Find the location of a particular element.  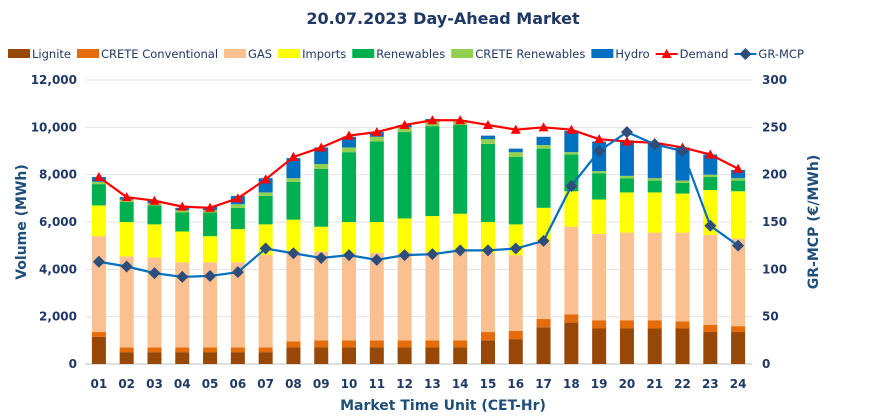

x-tick-label: 20 is located at coordinates (627, 384).